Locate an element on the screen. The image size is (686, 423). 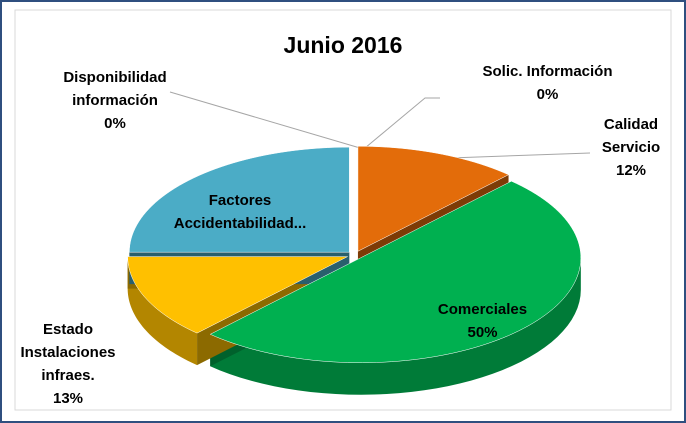
slice-label: Disponibilidad información 0% is located at coordinates (115, 100).